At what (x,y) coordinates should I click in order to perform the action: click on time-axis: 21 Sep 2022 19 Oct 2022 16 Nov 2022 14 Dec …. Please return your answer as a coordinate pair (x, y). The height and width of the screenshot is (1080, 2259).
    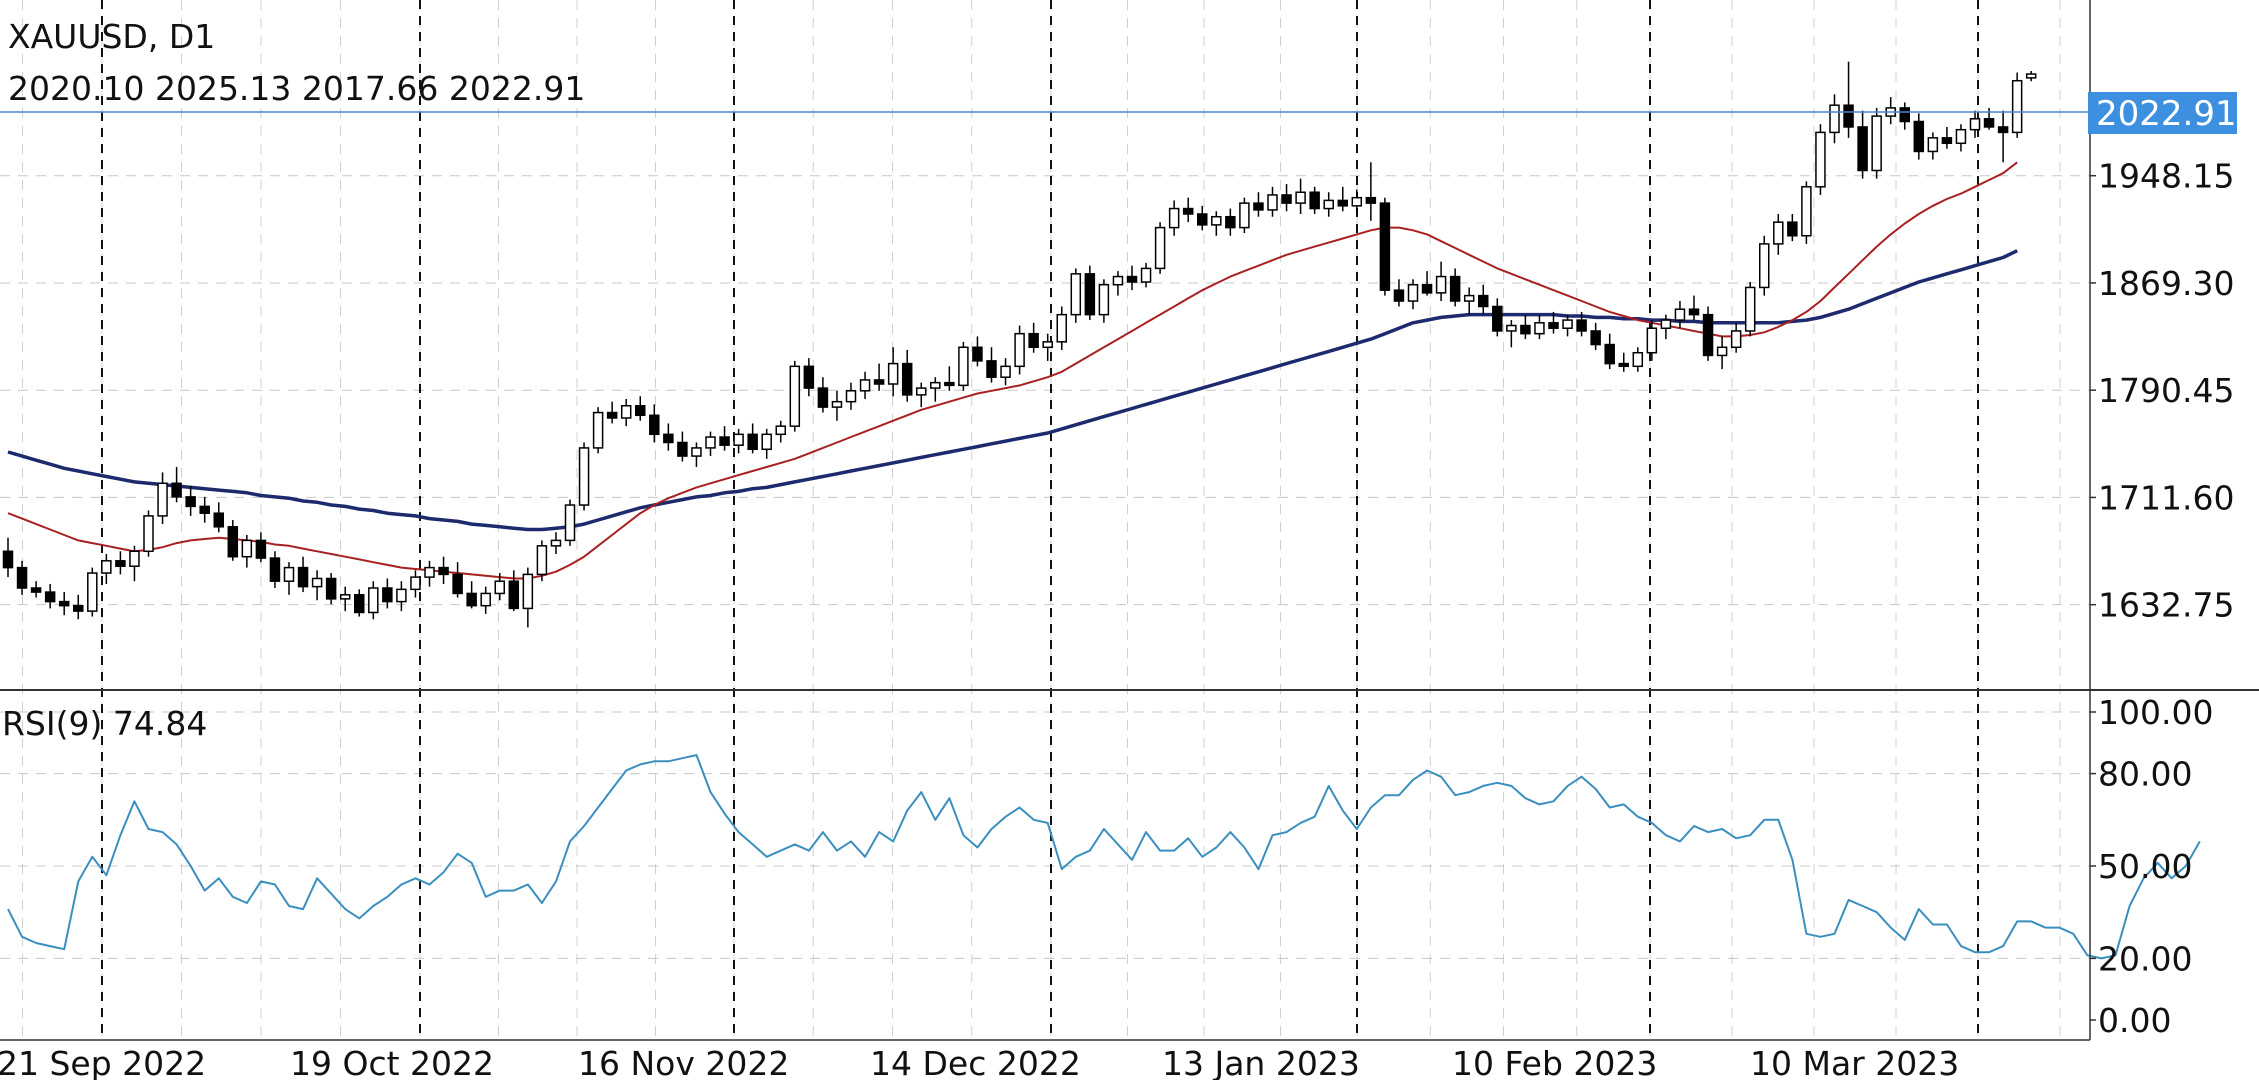
    Looking at the image, I should click on (979, 1062).